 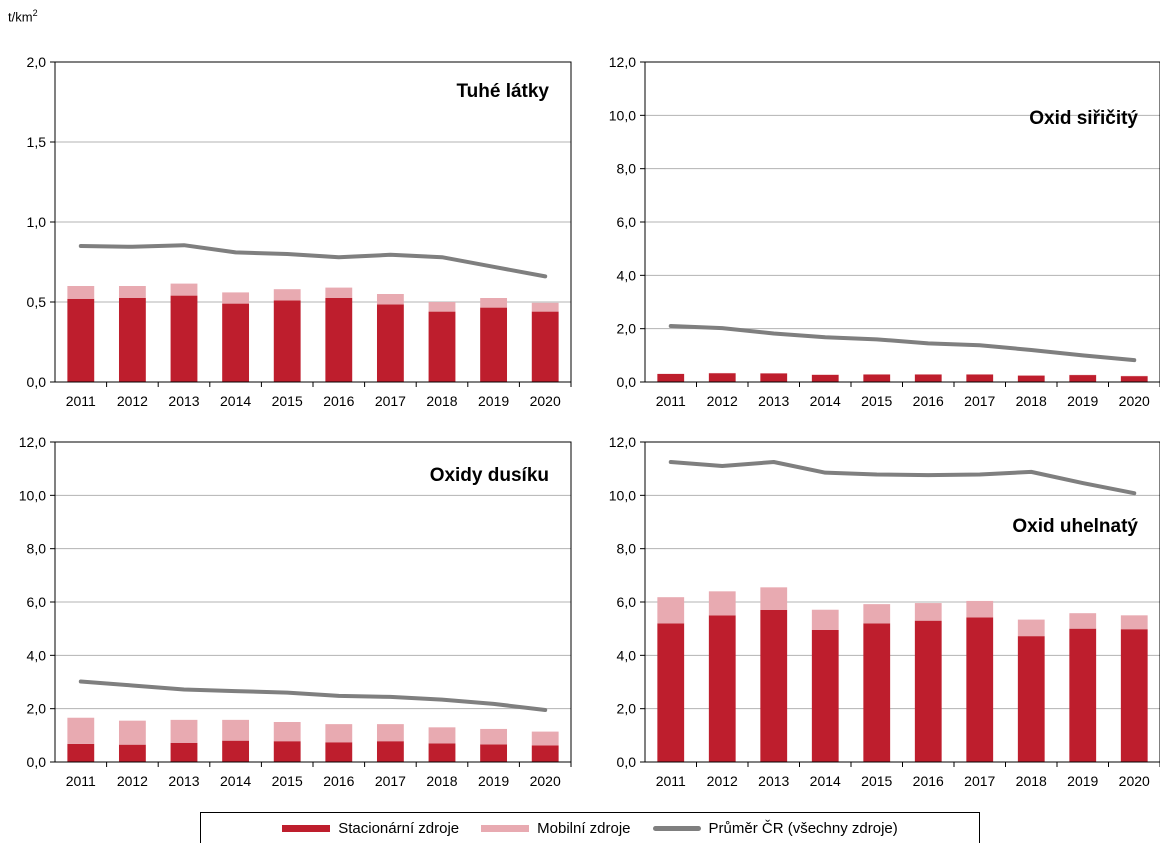 What do you see at coordinates (306, 828) in the screenshot?
I see `legend-swatch-stationary` at bounding box center [306, 828].